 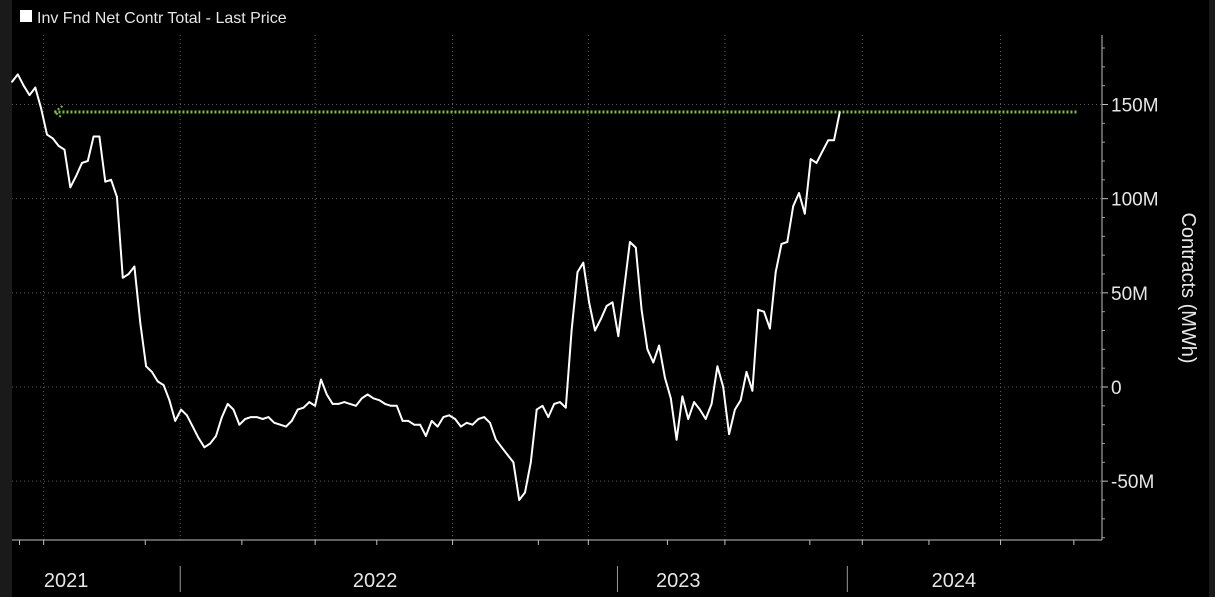 I want to click on y-tick-label: 150M, so click(x=1135, y=106).